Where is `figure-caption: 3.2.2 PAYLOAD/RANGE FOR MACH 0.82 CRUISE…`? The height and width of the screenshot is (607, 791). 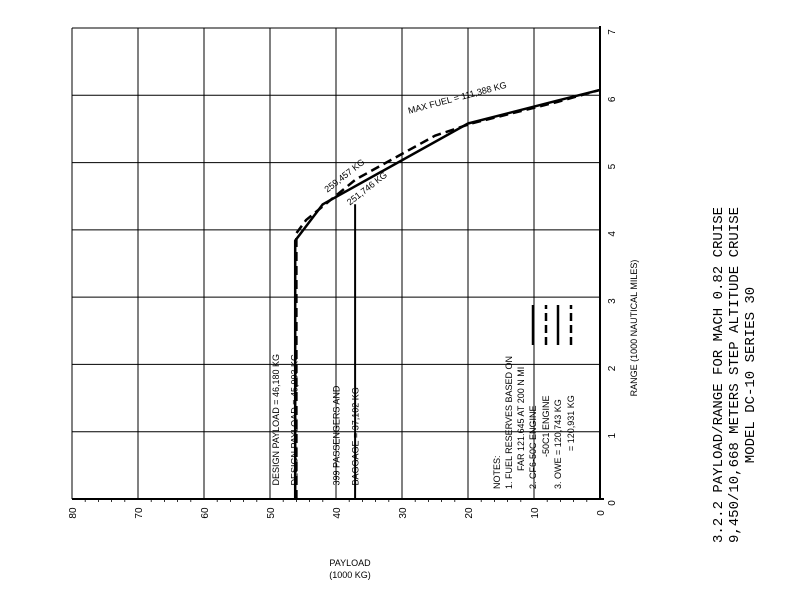
figure-caption: 3.2.2 PAYLOAD/RANGE FOR MACH 0.82 CRUISE… is located at coordinates (735, 375).